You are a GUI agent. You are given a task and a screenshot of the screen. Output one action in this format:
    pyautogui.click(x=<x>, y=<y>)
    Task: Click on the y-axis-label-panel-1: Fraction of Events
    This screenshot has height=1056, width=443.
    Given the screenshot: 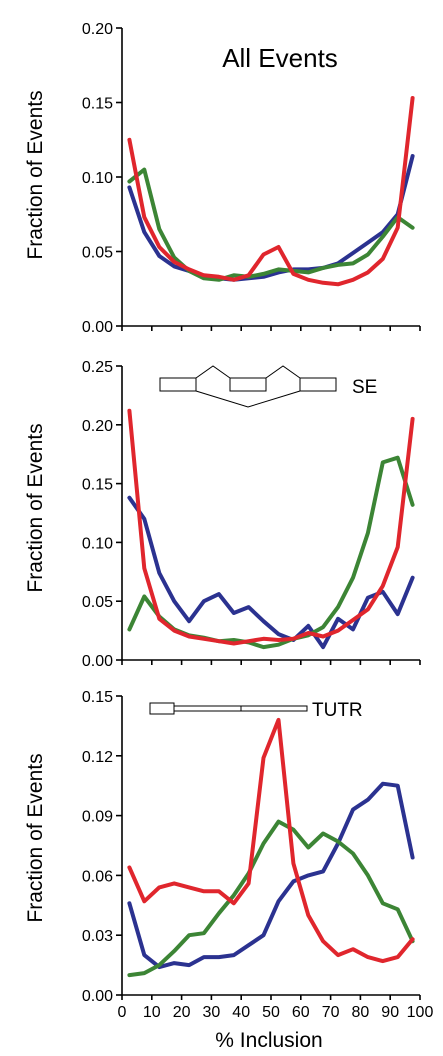 What is the action you would take?
    pyautogui.click(x=35, y=174)
    